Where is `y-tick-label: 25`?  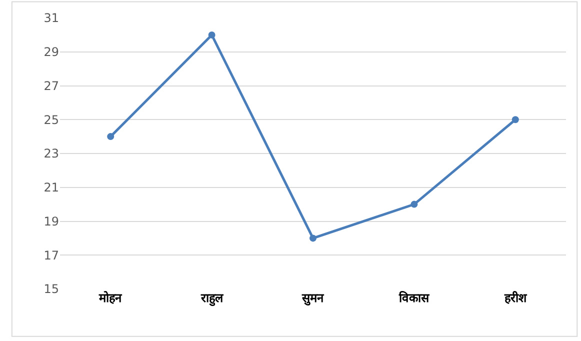 y-tick-label: 25 is located at coordinates (51, 119).